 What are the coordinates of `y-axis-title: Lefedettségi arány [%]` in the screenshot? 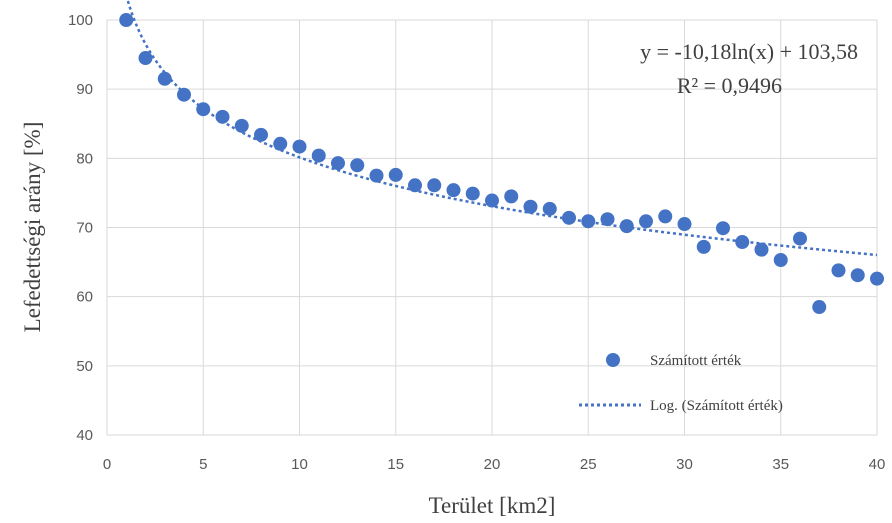 It's located at (32, 227).